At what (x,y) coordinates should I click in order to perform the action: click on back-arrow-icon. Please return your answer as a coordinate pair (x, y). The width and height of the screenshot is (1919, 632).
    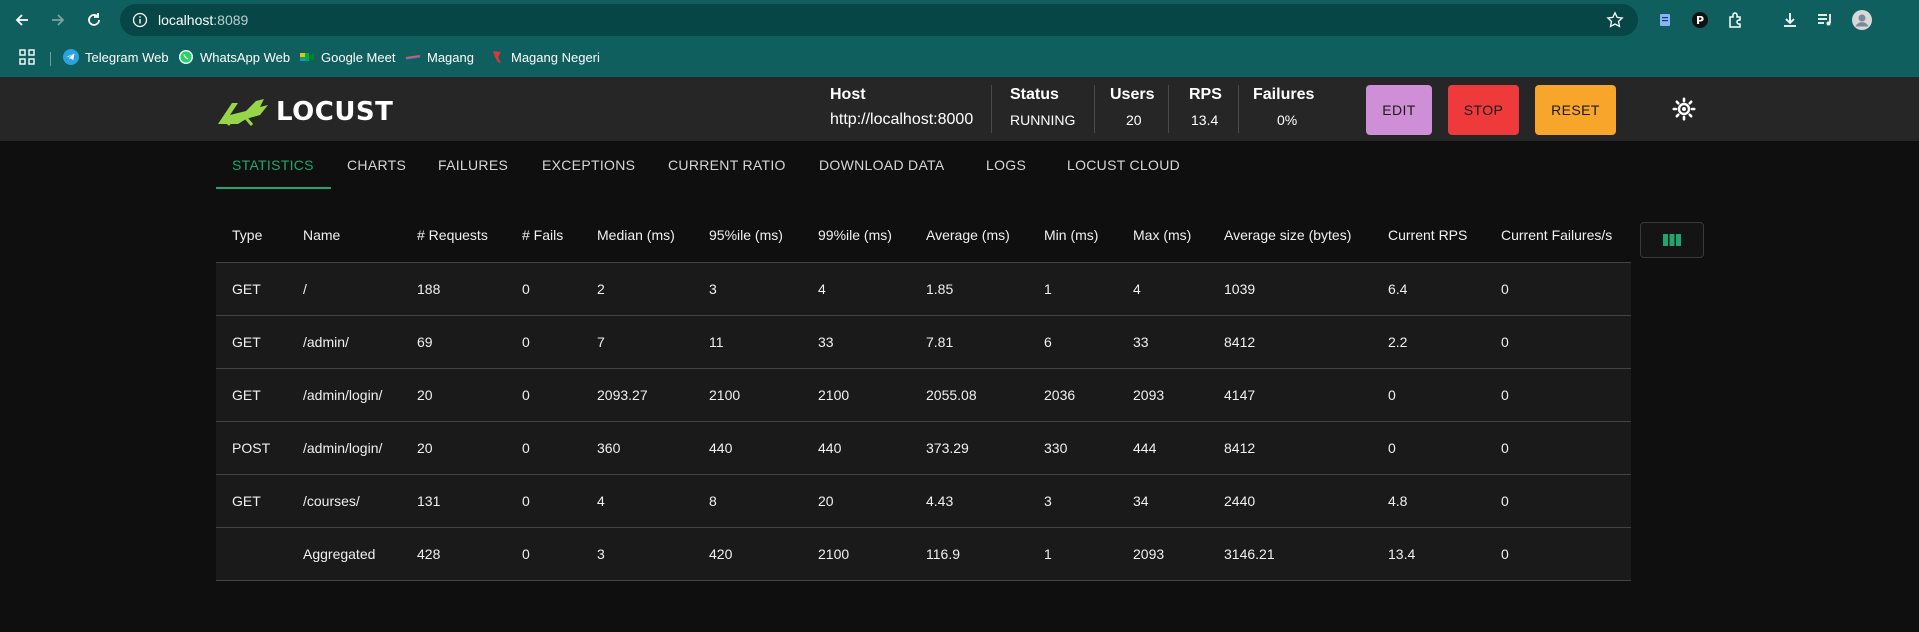
    Looking at the image, I should click on (22, 20).